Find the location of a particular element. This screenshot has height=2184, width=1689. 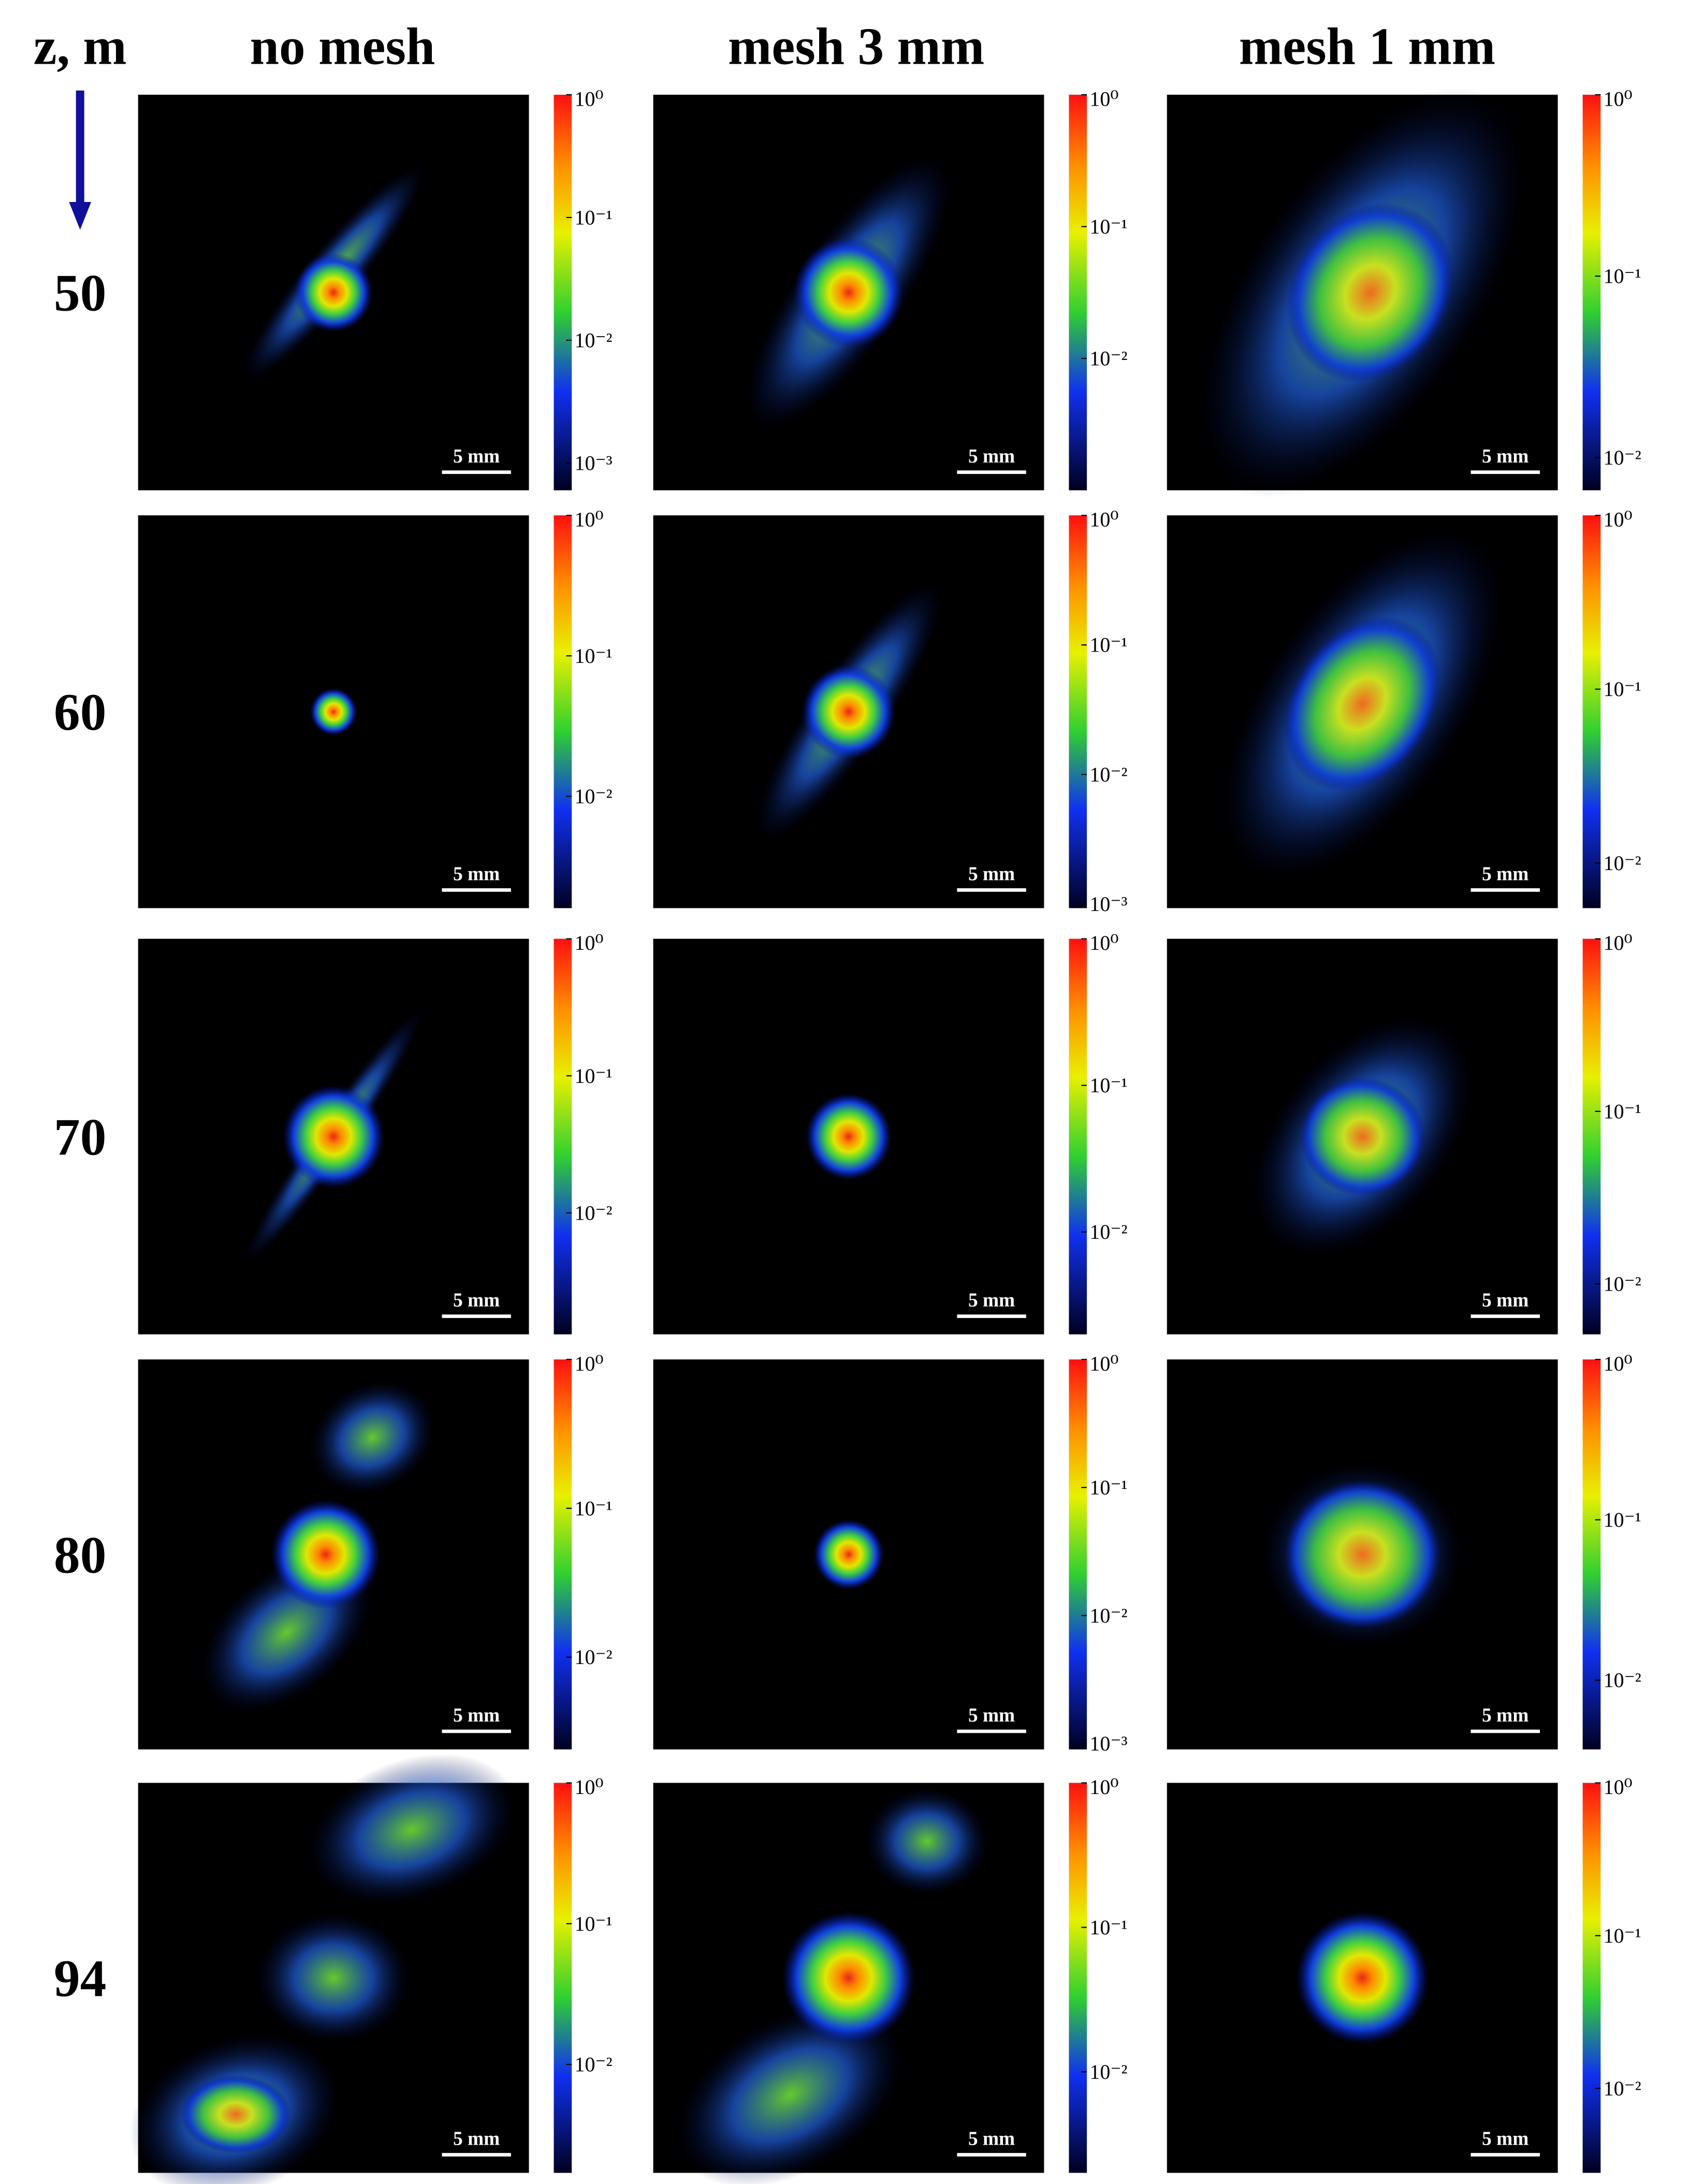

row-label: 94 is located at coordinates (80, 1978).